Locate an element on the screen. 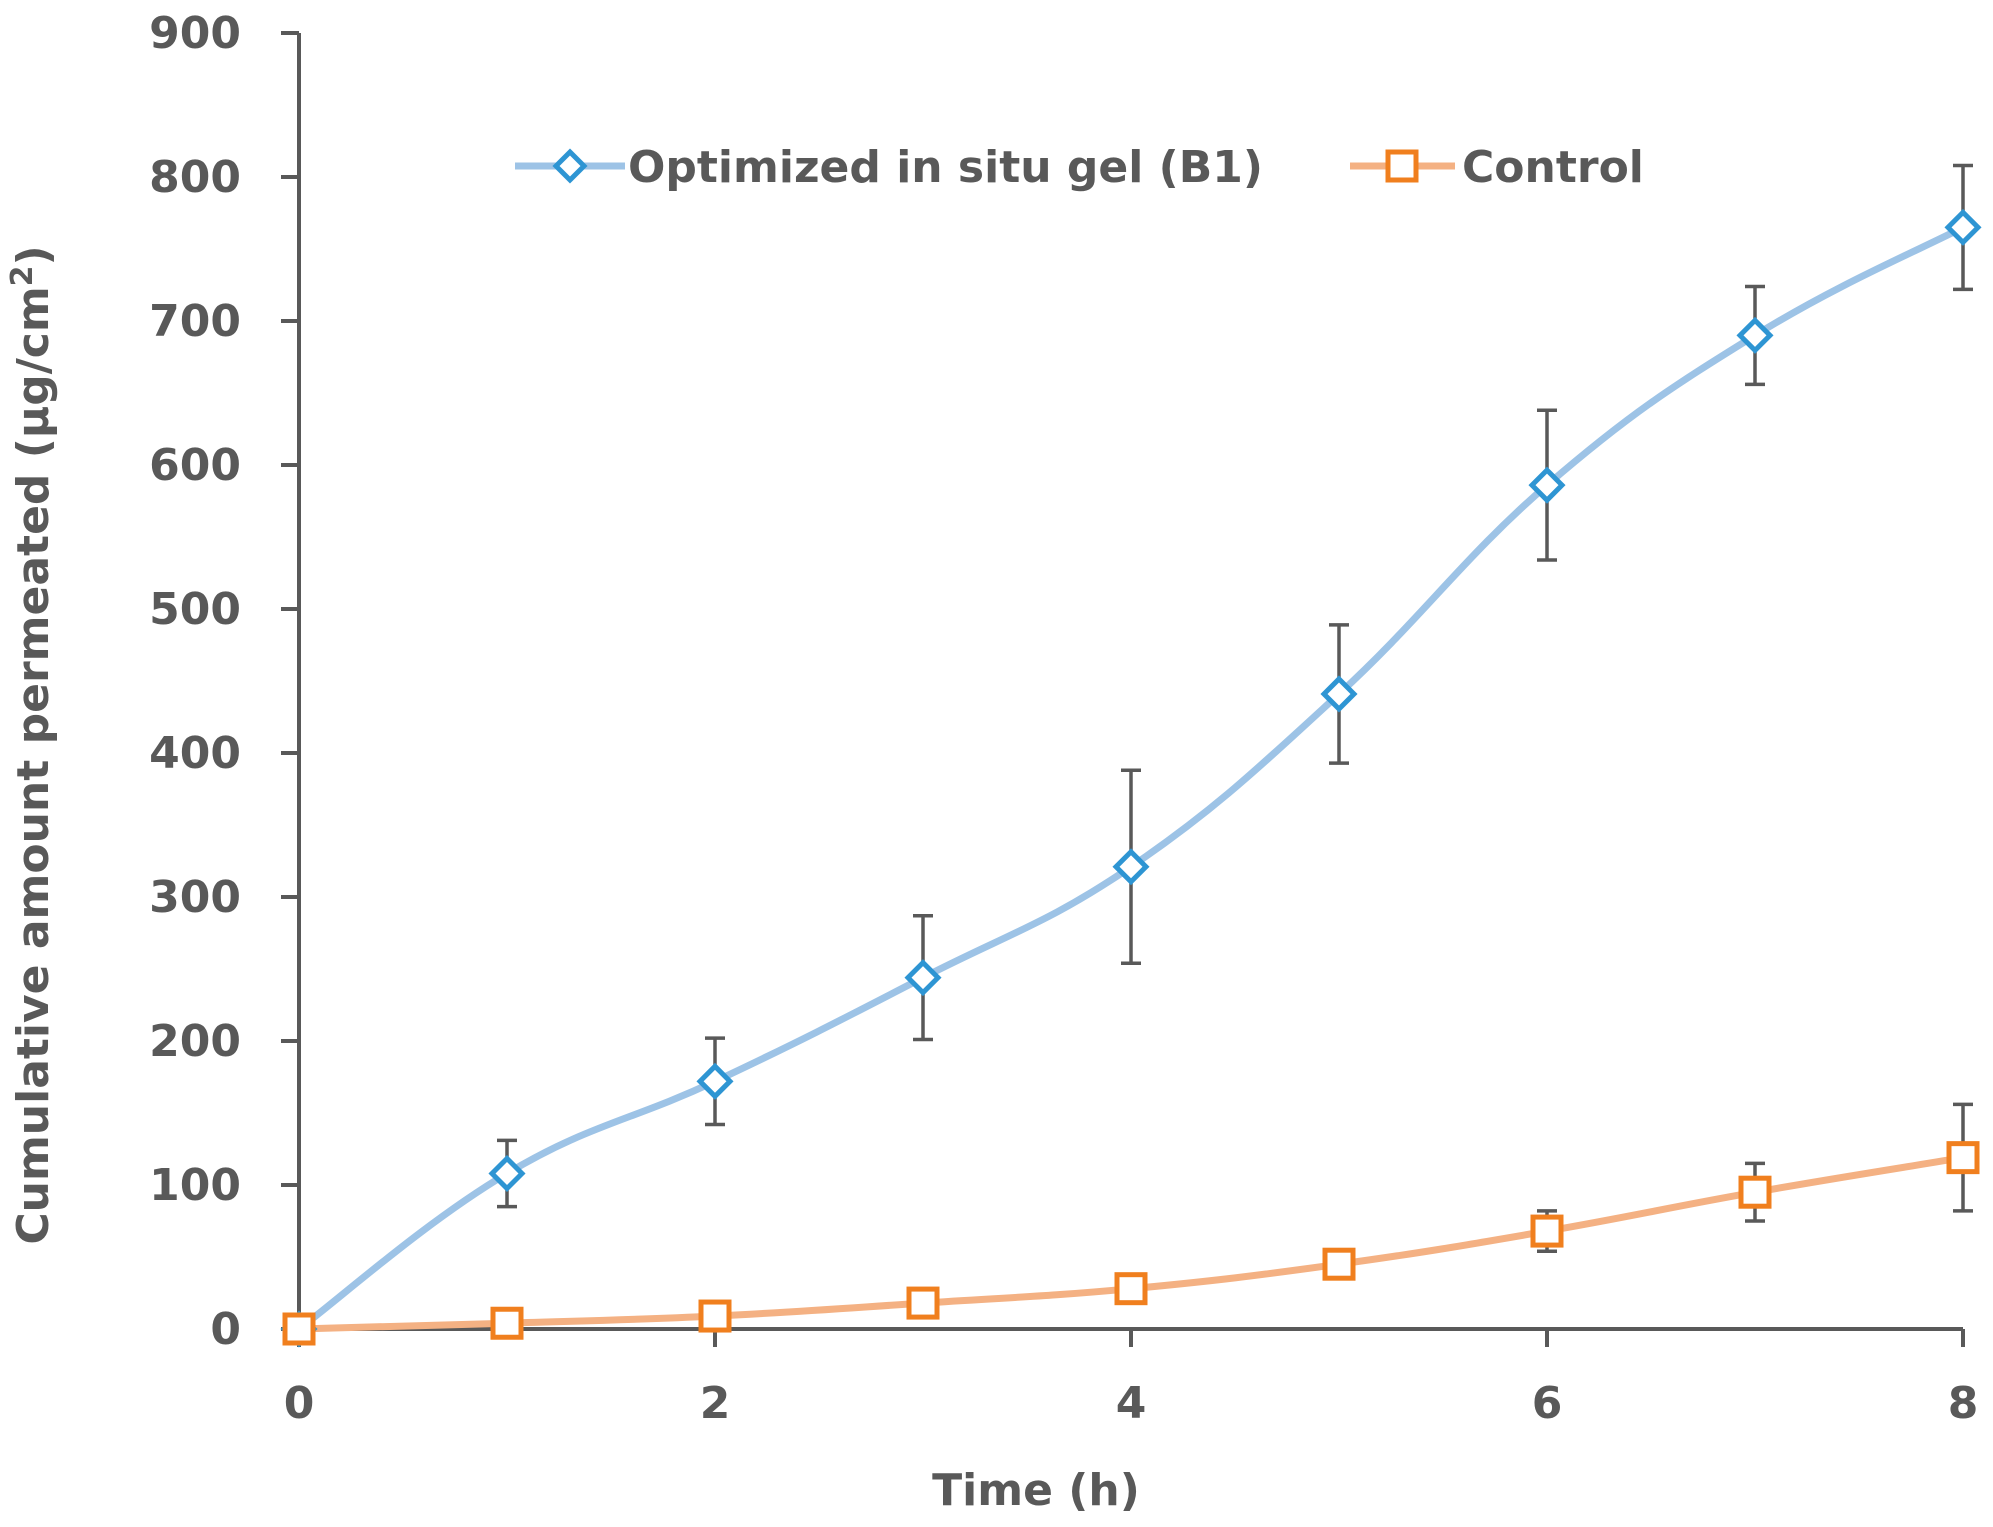 Image resolution: width=1993 pixels, height=1527 pixels. y-tick-label: 600 is located at coordinates (195, 465).